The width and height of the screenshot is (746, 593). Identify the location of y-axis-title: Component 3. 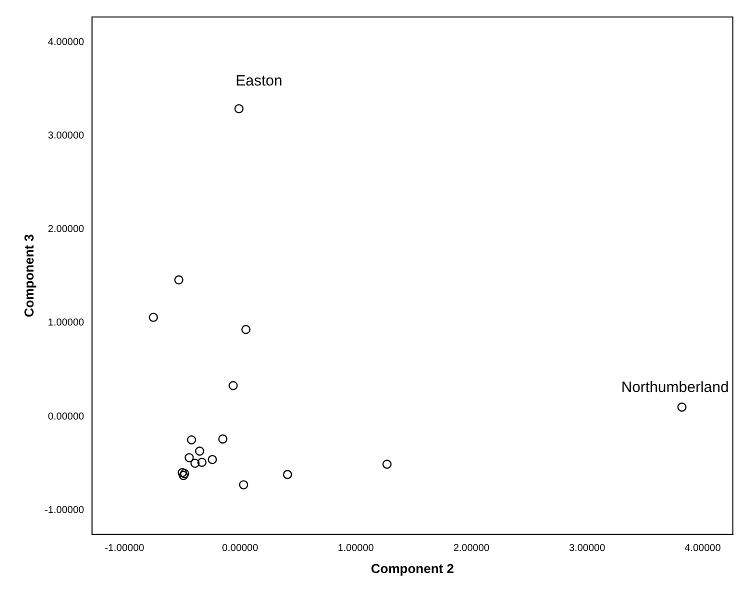
(28, 276).